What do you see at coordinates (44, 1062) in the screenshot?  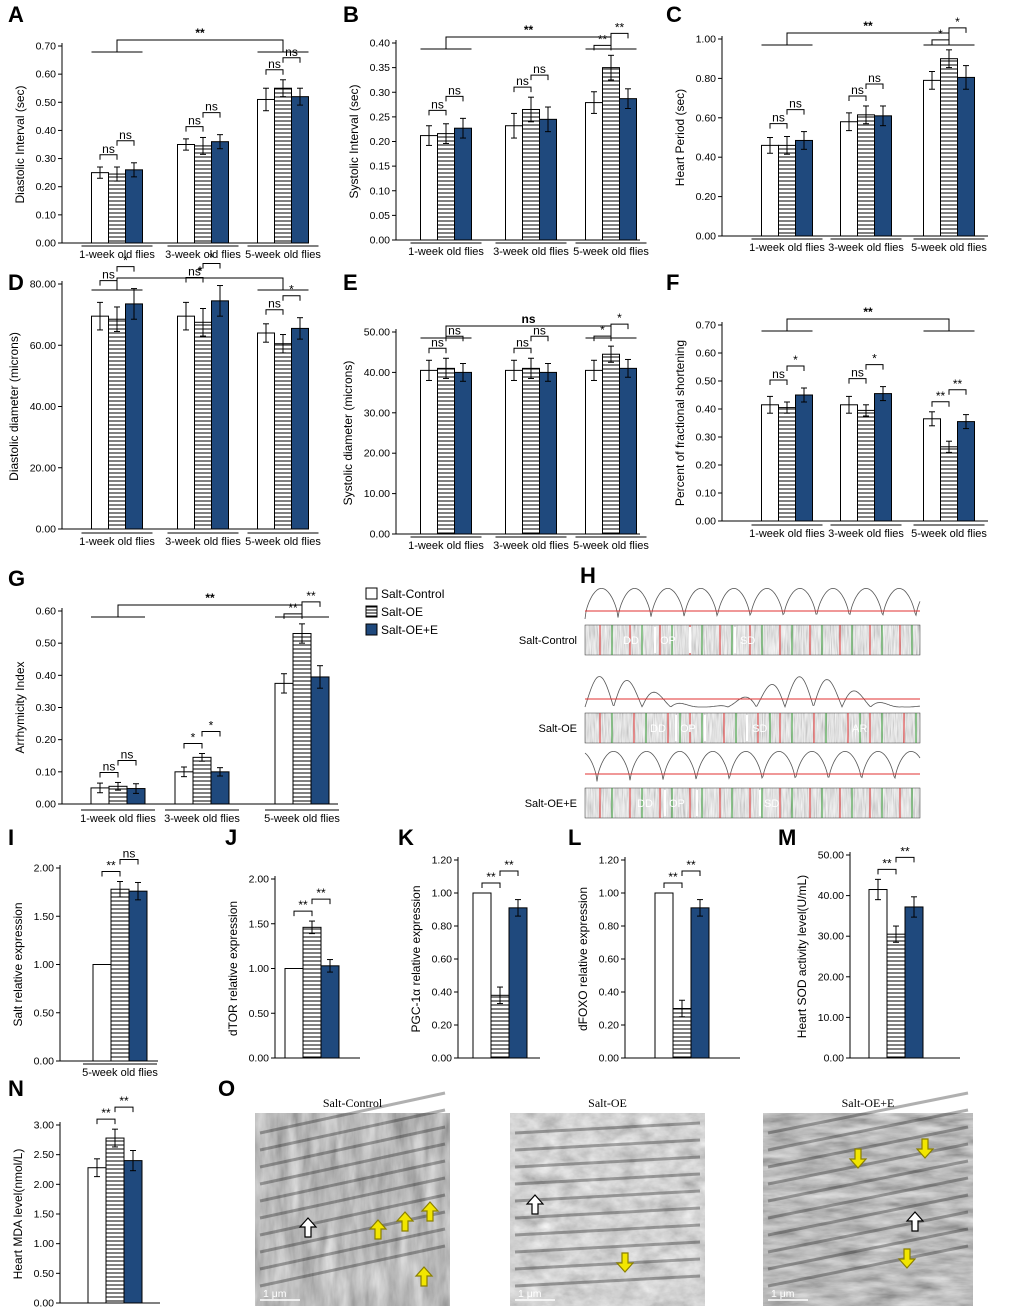 I see `panel-i-ytick-label: 0.00` at bounding box center [44, 1062].